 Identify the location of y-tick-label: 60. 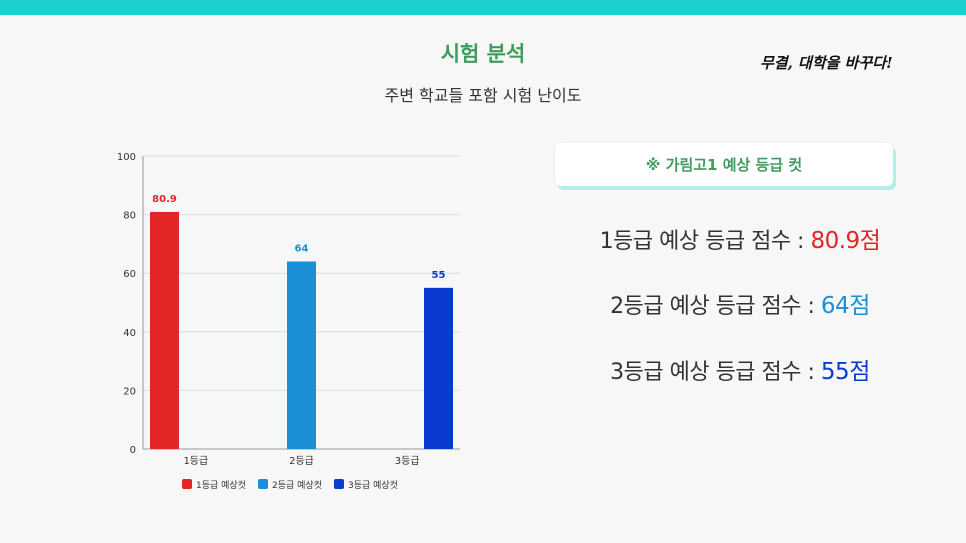
(129, 274).